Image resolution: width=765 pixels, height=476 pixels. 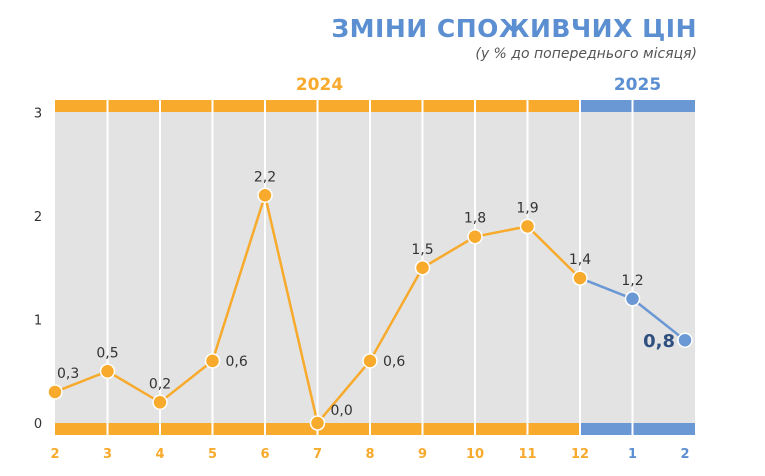 What do you see at coordinates (514, 28) in the screenshot?
I see `chart-title: ЗМІНИ СПОЖИВЧИХ ЦІН` at bounding box center [514, 28].